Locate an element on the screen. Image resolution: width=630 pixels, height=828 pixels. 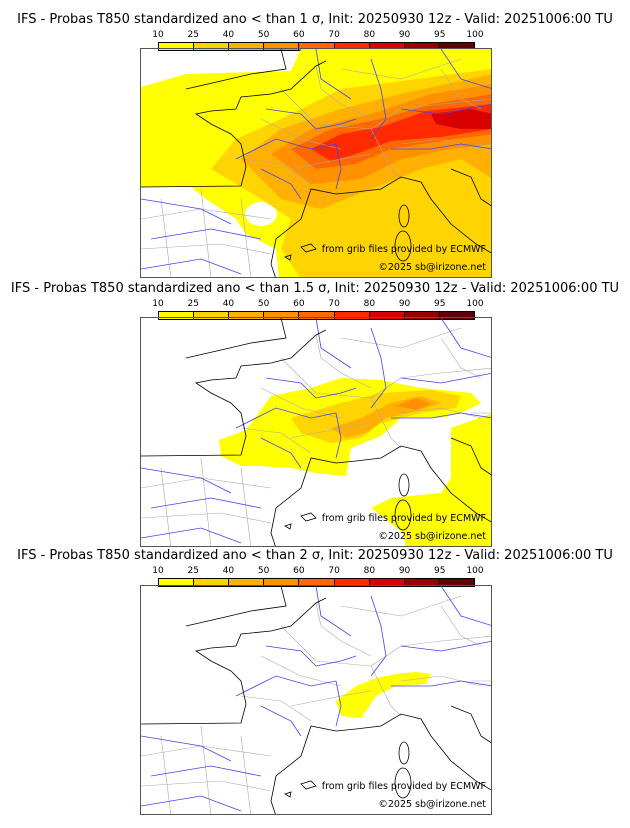
hole is located at coordinates (261, 214).